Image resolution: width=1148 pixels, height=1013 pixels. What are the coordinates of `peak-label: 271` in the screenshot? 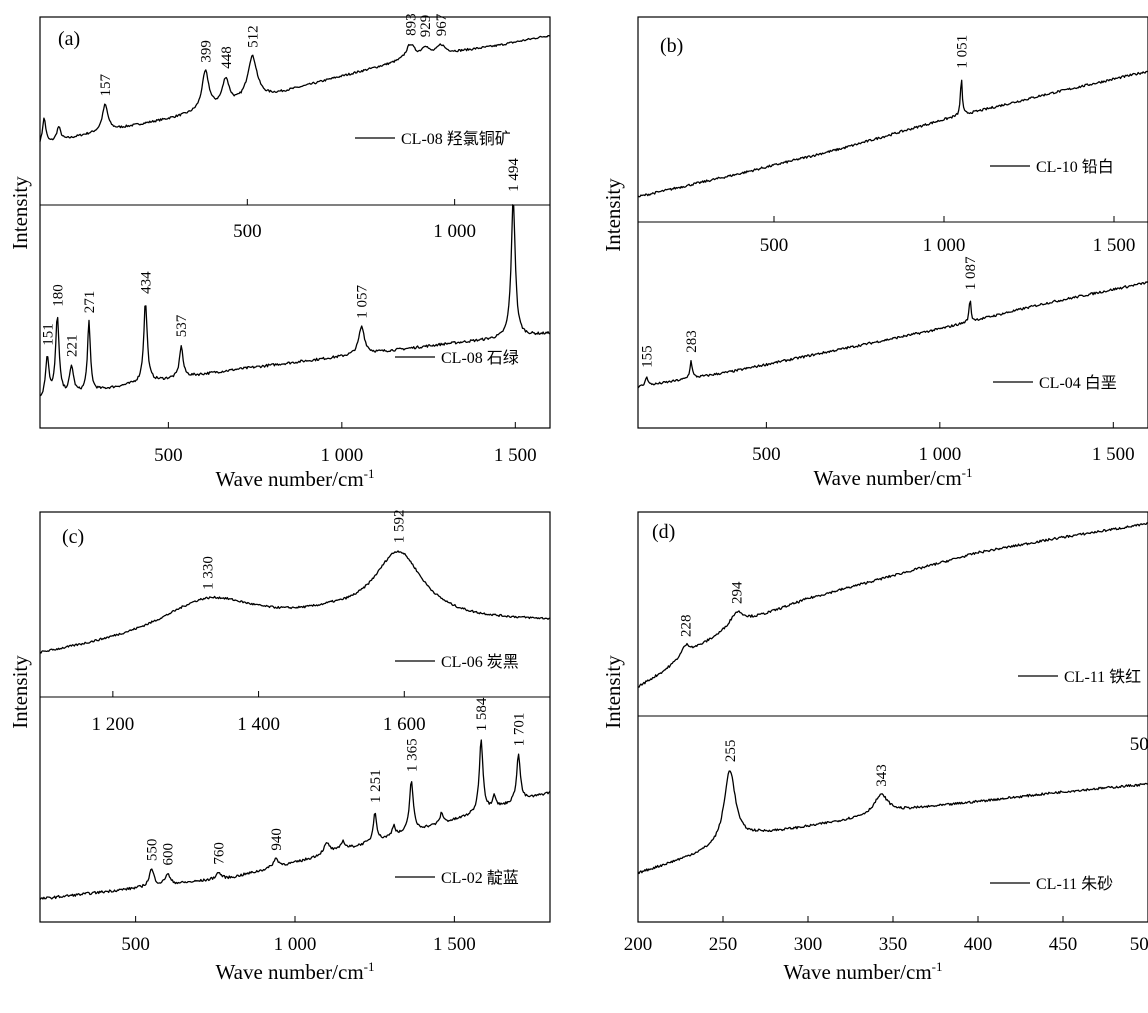 It's located at (90, 302).